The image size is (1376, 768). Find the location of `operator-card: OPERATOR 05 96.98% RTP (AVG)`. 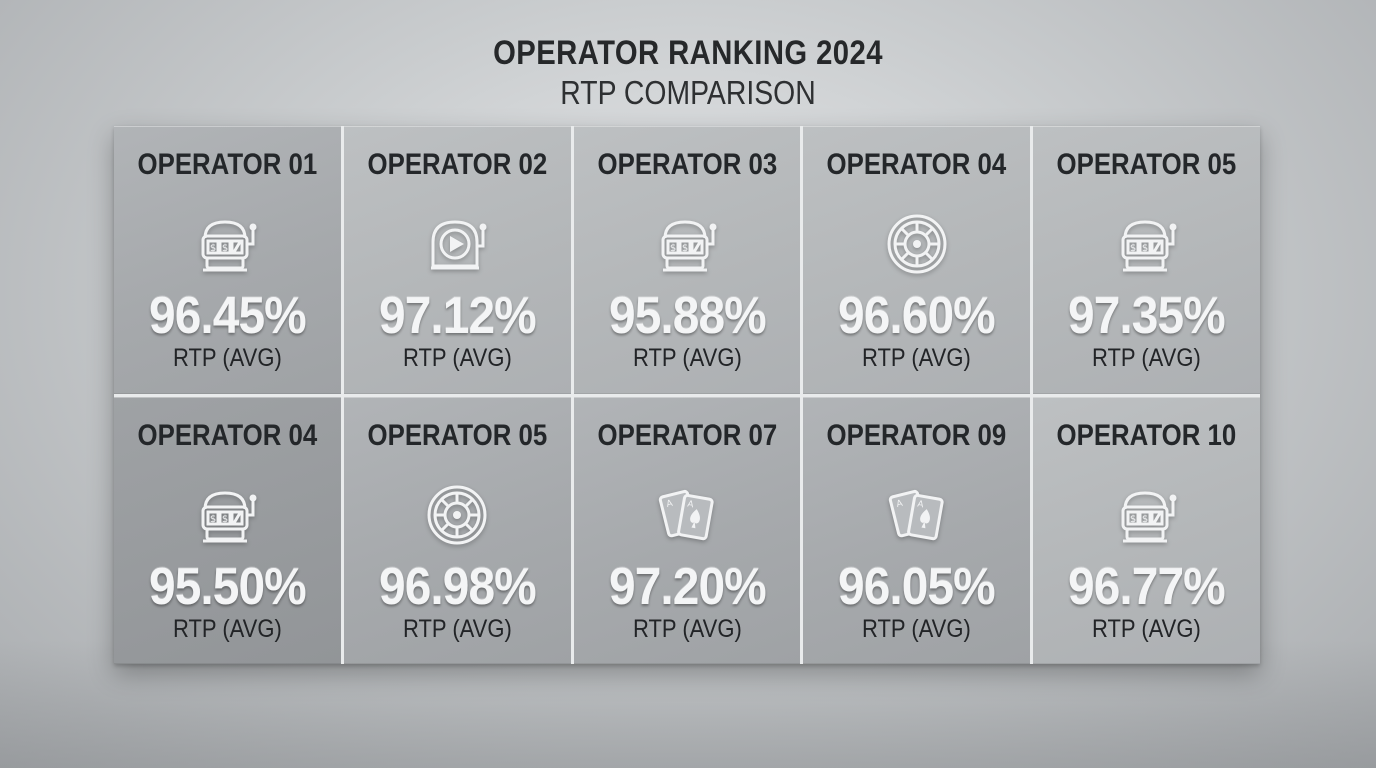

operator-card: OPERATOR 05 96.98% RTP (AVG) is located at coordinates (457, 530).